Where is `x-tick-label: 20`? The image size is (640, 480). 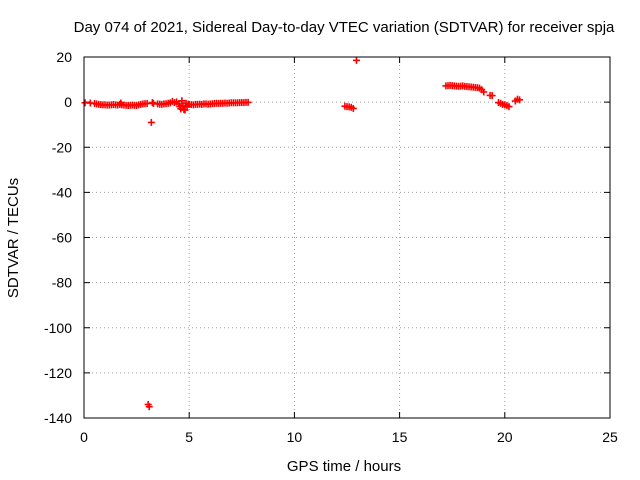
x-tick-label: 20 is located at coordinates (505, 437).